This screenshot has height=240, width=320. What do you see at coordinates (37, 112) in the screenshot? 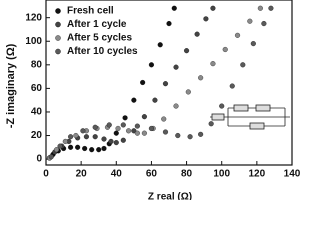
I see `y-tick-label: 40` at bounding box center [37, 112].